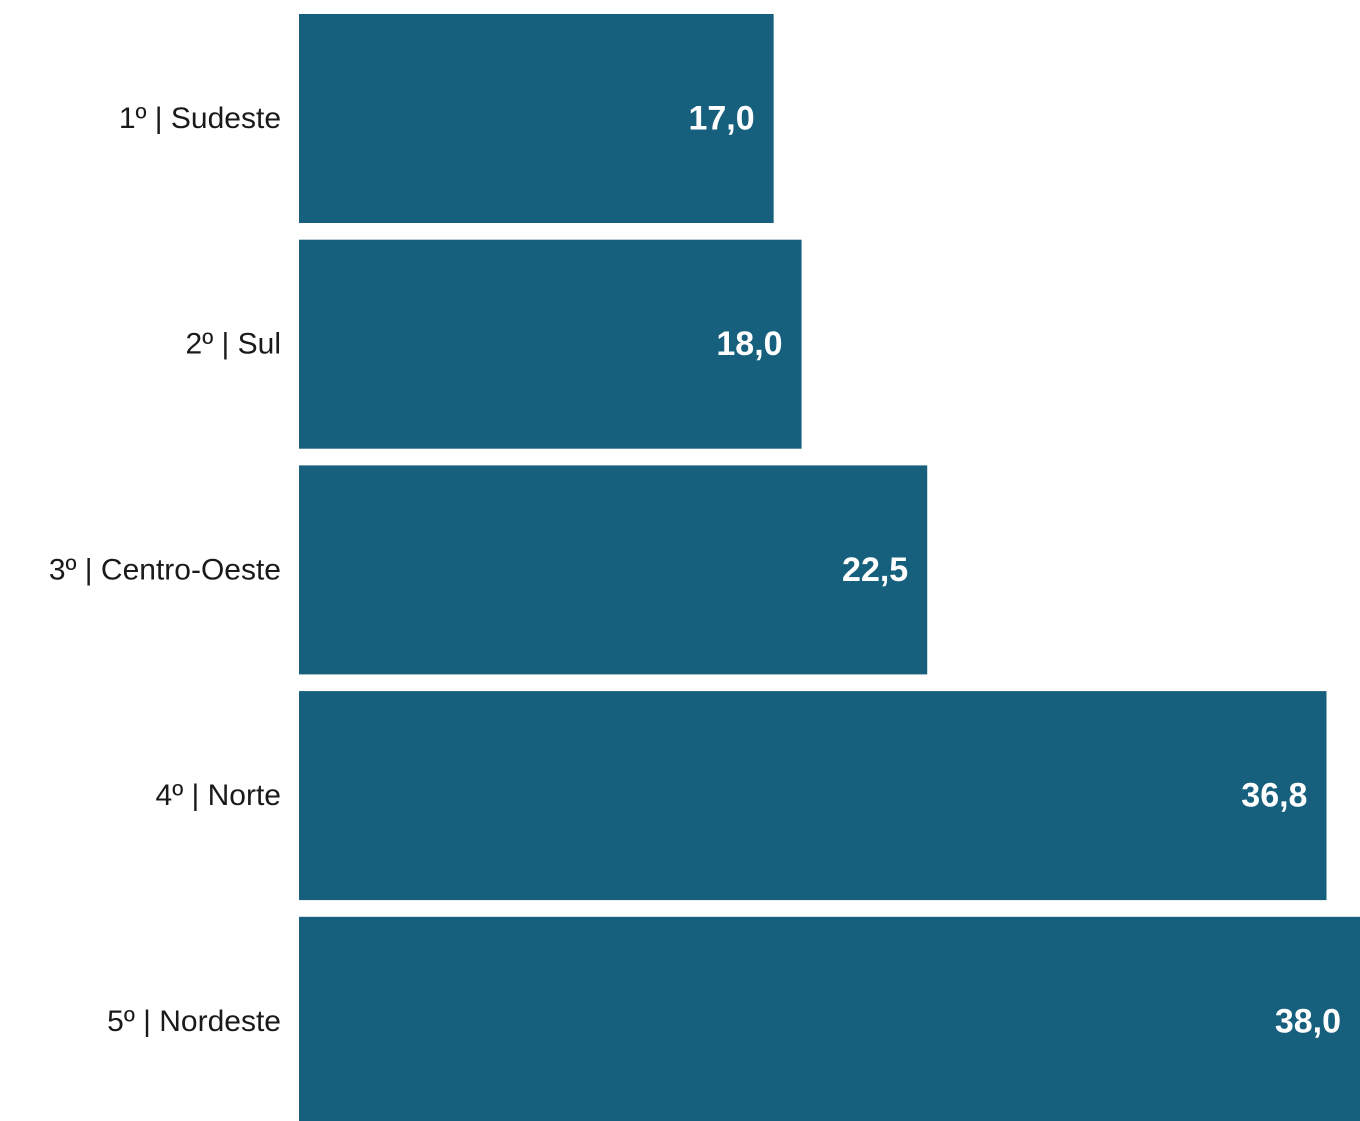 The image size is (1360, 1121). I want to click on category-label-3: 3º | Centro-Oeste, so click(165, 569).